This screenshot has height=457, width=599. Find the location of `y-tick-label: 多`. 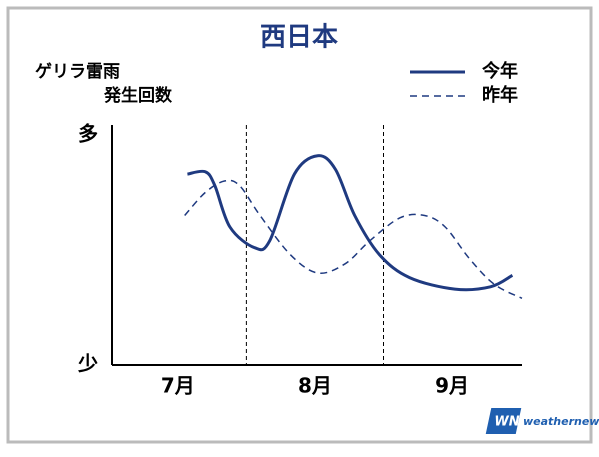

y-tick-label: 多 is located at coordinates (88, 134).